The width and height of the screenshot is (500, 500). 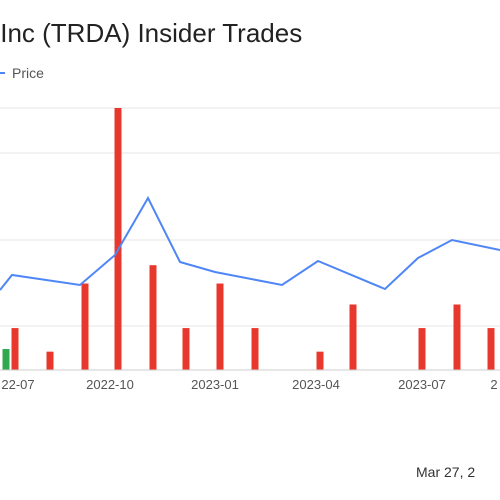 What do you see at coordinates (110, 384) in the screenshot?
I see `x-tick-label-1: 2022-10` at bounding box center [110, 384].